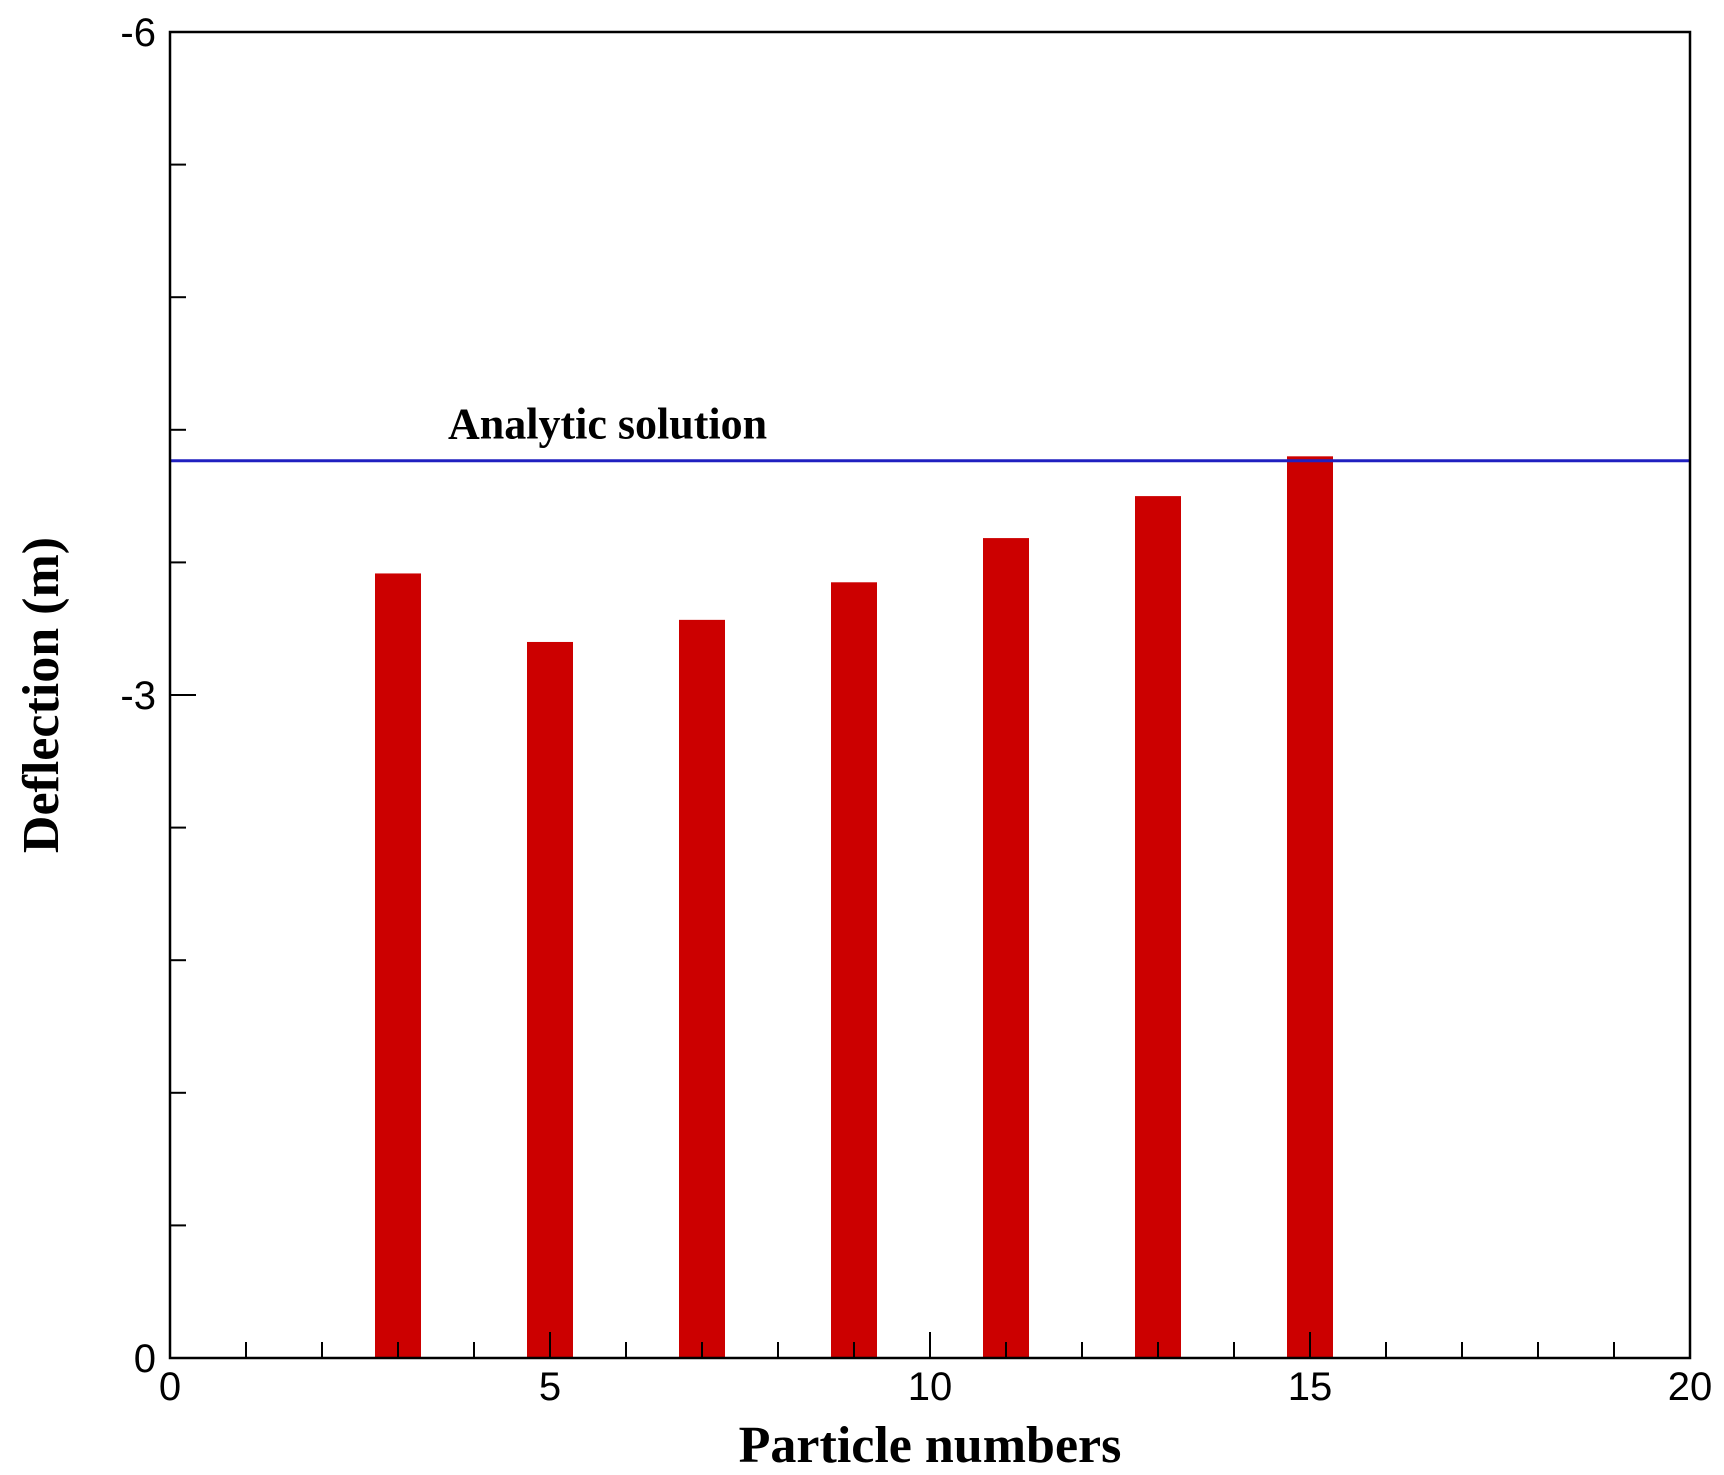  What do you see at coordinates (158, 696) in the screenshot?
I see `y-axis-ticks: 0 -3 -6` at bounding box center [158, 696].